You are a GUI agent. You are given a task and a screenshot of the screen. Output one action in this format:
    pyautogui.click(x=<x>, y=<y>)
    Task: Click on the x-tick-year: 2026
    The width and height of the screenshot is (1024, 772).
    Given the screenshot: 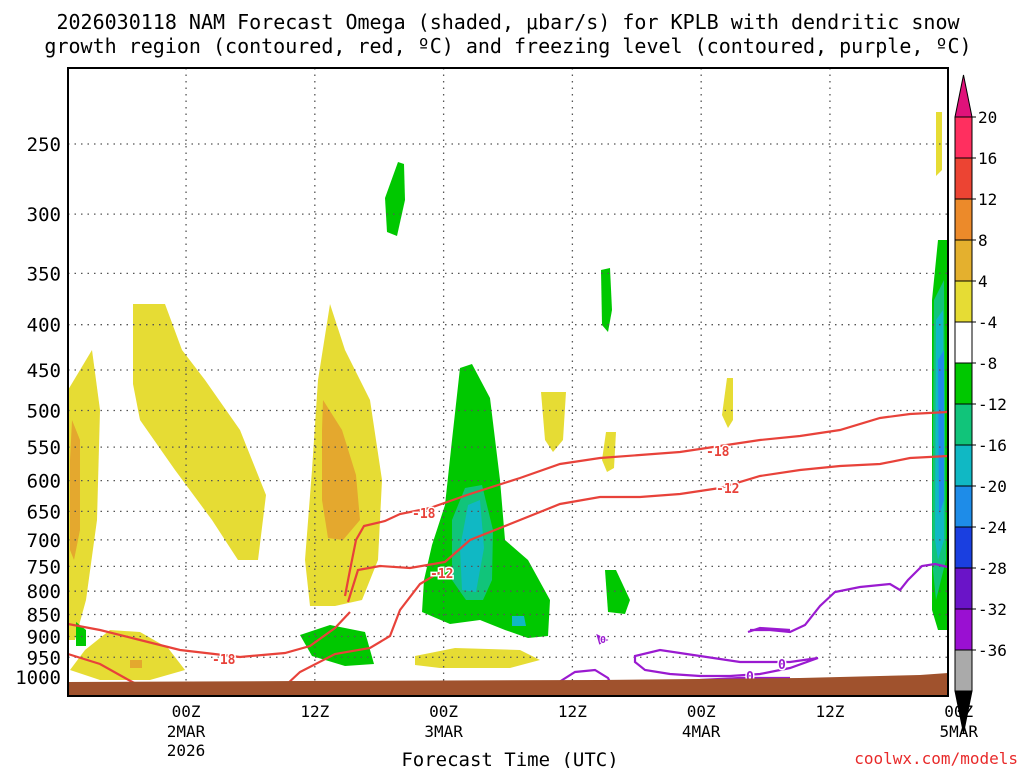 What is the action you would take?
    pyautogui.click(x=186, y=750)
    